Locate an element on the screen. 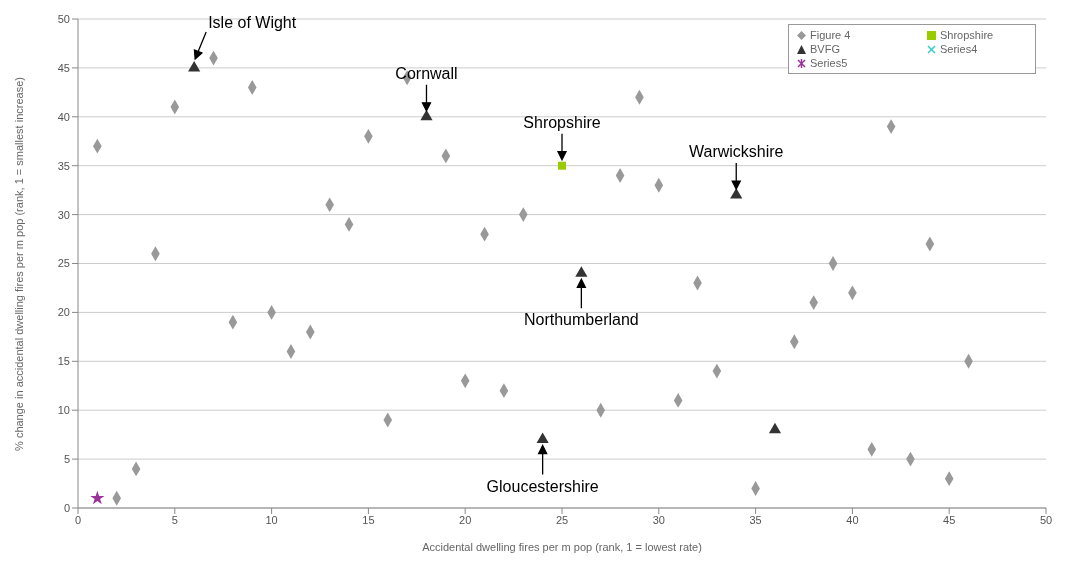  x-tick-label: 40 is located at coordinates (852, 519).